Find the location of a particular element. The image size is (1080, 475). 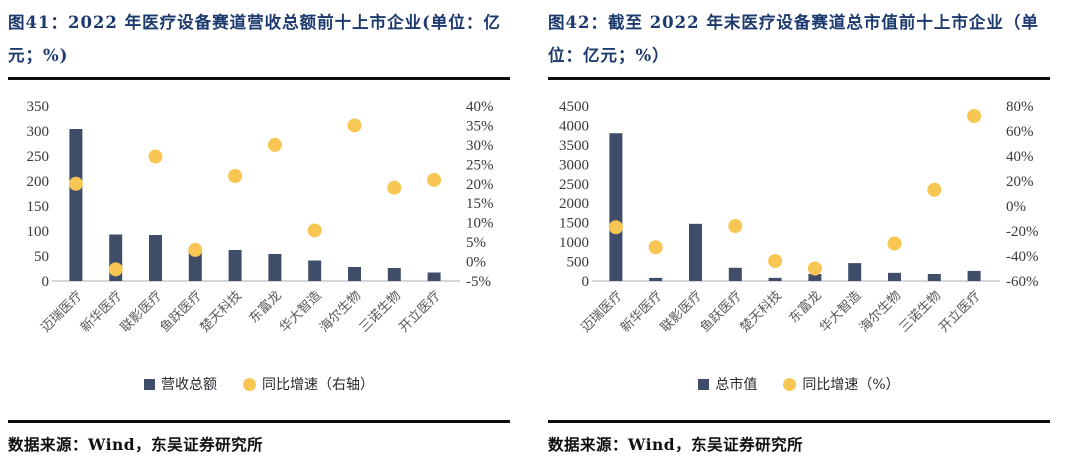

left-axis-tick-label: 500 is located at coordinates (578, 263).